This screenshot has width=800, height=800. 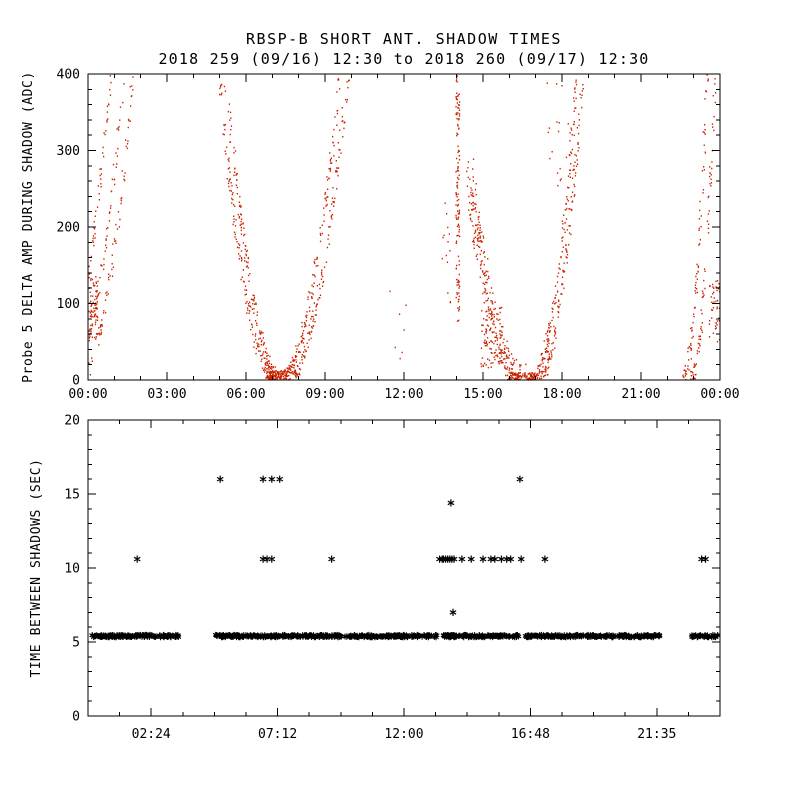 What do you see at coordinates (530, 734) in the screenshot?
I see `x-tick-label: 16:48` at bounding box center [530, 734].